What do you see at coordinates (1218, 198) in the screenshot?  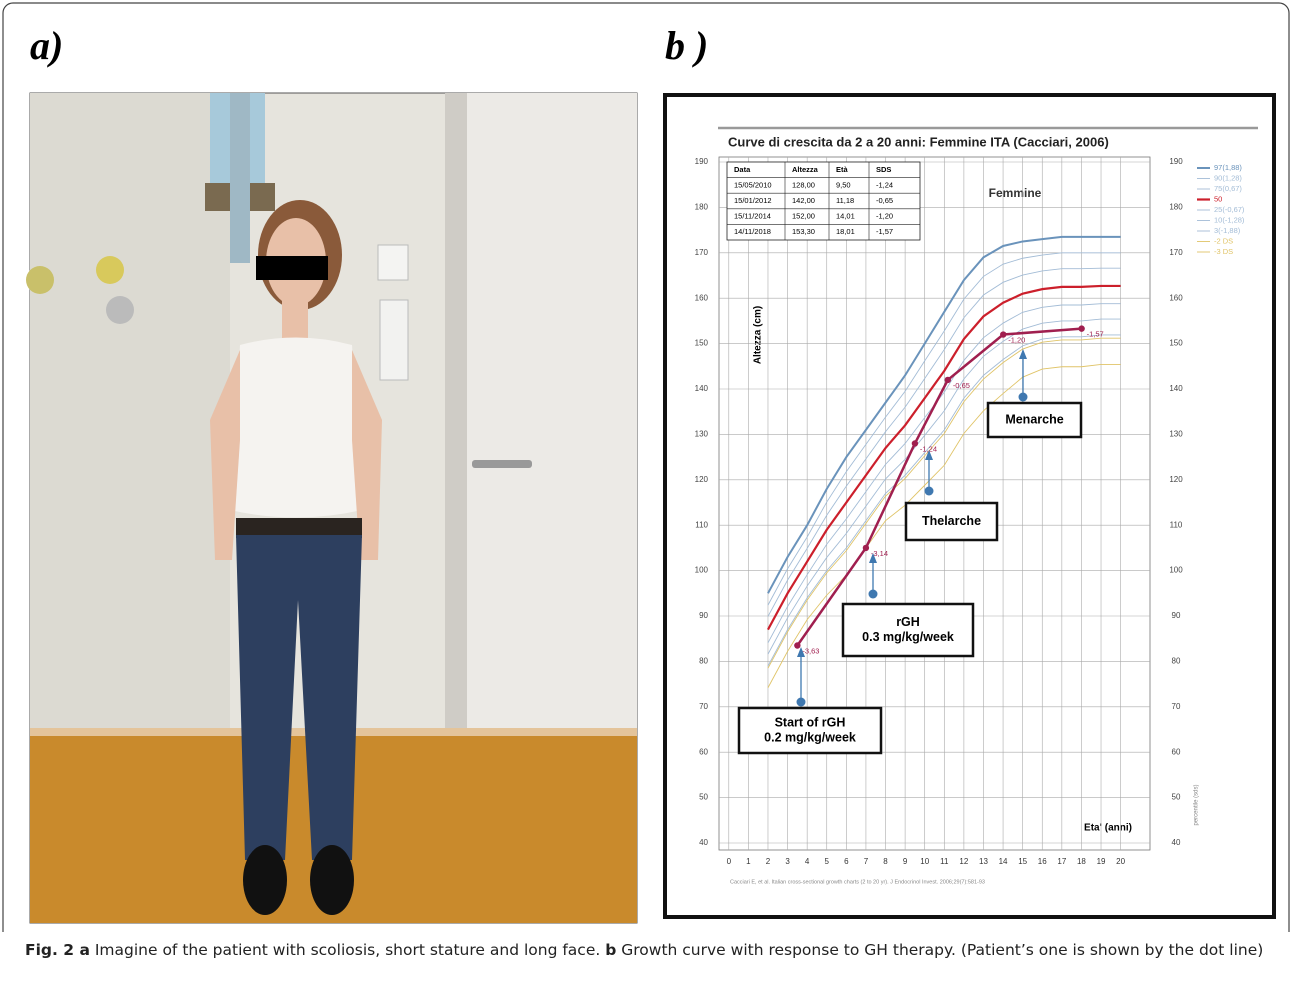 I see `legend-label: 50` at bounding box center [1218, 198].